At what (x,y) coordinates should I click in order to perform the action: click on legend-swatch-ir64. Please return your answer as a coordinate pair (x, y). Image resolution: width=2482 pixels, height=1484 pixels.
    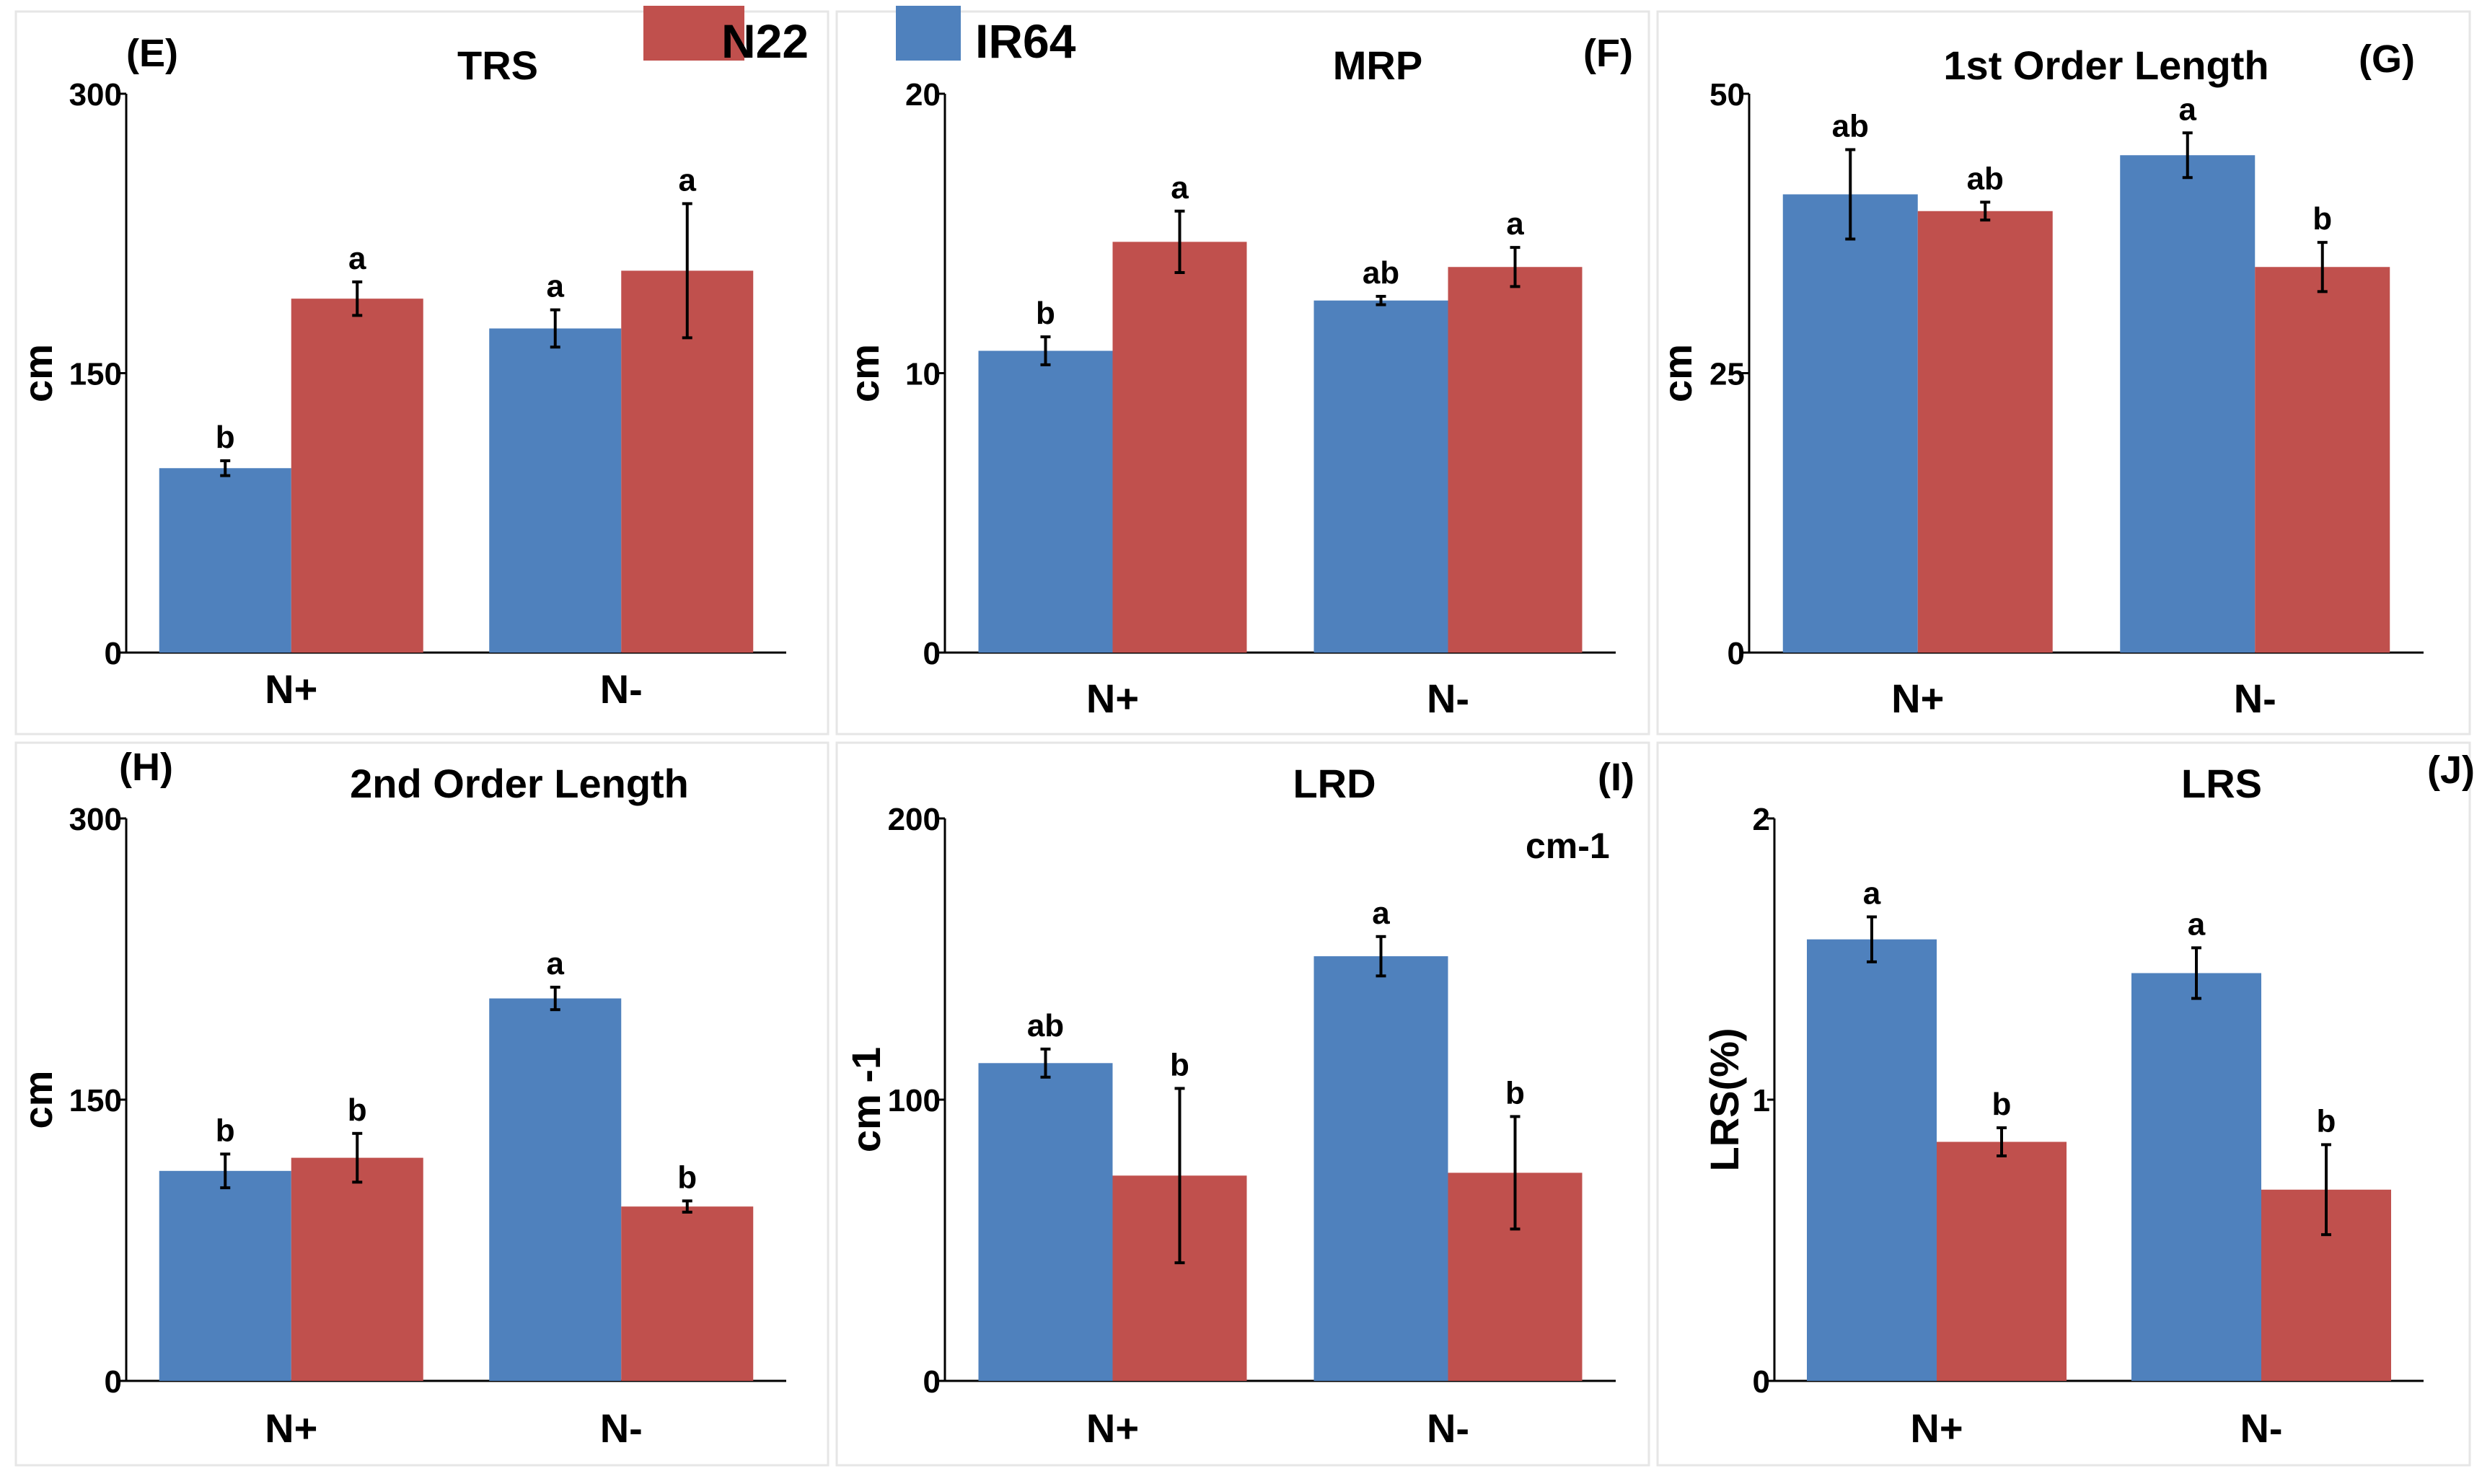
    Looking at the image, I should click on (928, 33).